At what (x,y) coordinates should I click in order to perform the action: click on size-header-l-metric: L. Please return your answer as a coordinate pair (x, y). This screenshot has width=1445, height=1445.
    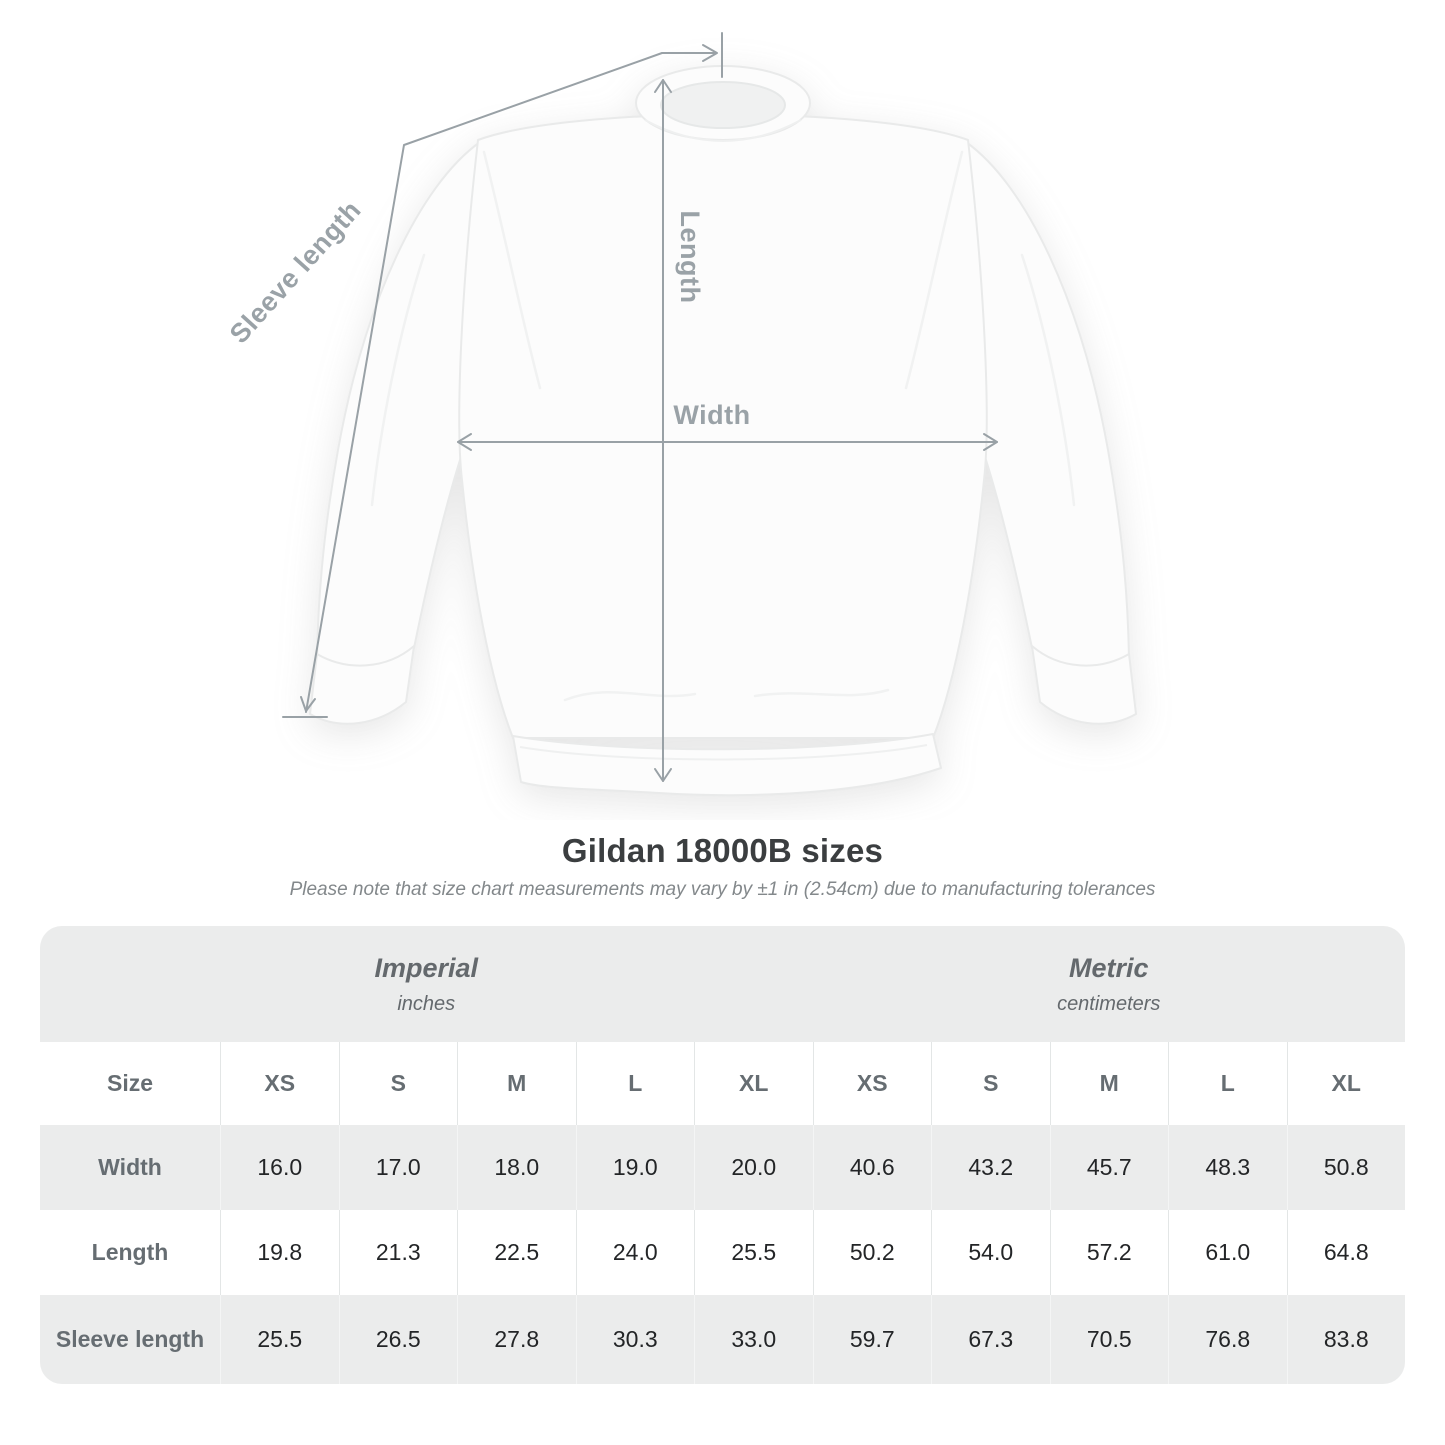
    Looking at the image, I should click on (1227, 1083).